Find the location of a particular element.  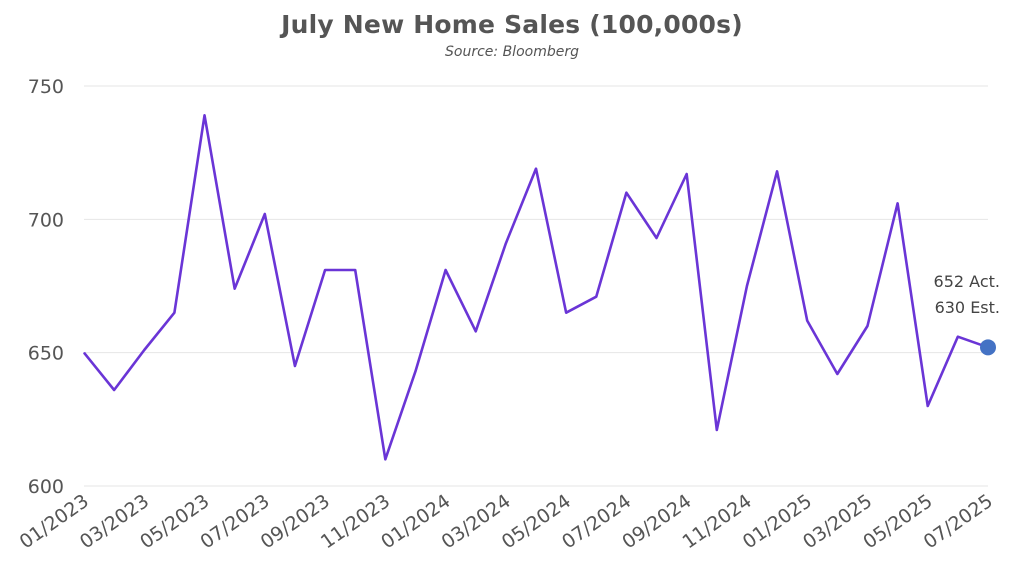

annotation-estimate: 630 Est. is located at coordinates (967, 307).